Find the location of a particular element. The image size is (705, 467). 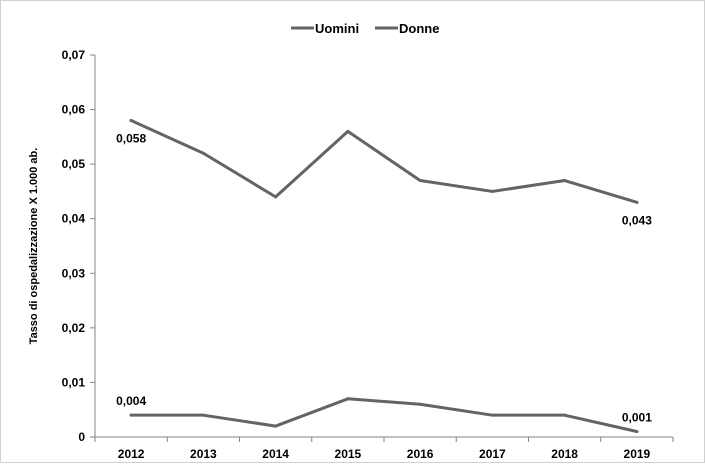

y-tick-label: 0 is located at coordinates (81, 437).